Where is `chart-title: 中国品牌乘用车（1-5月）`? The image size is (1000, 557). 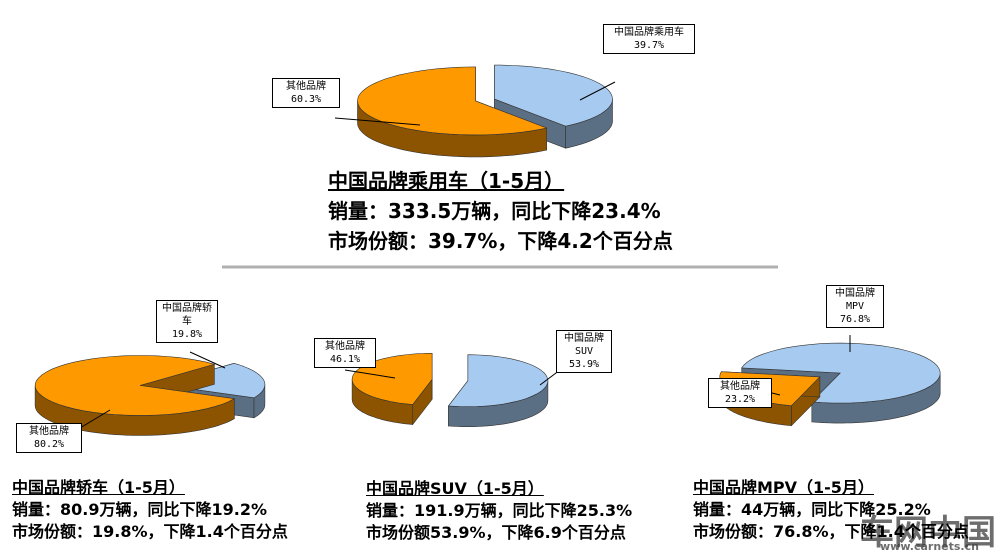
chart-title: 中国品牌乘用车（1-5月） is located at coordinates (446, 181).